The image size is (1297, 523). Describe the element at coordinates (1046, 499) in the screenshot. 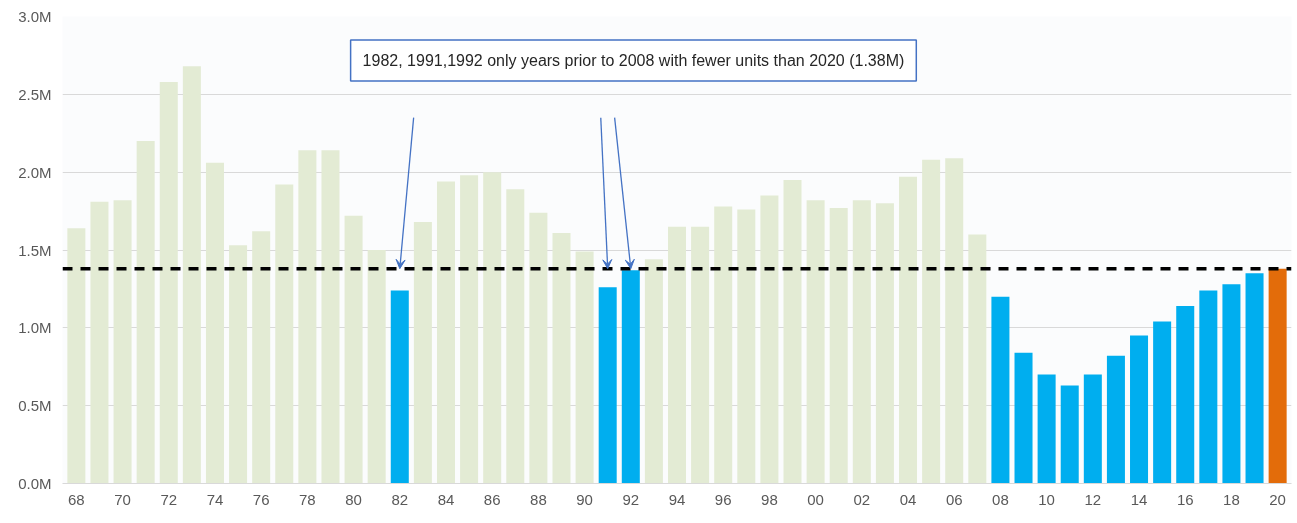

I see `x-tick-label: 10` at that location.